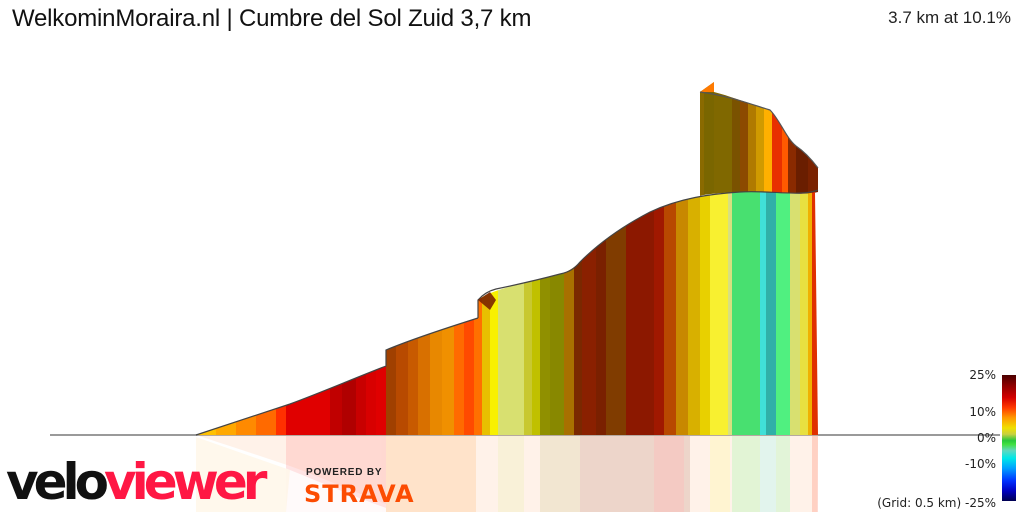 The image size is (1024, 512). What do you see at coordinates (982, 412) in the screenshot?
I see `legend-label-10: 10%` at bounding box center [982, 412].